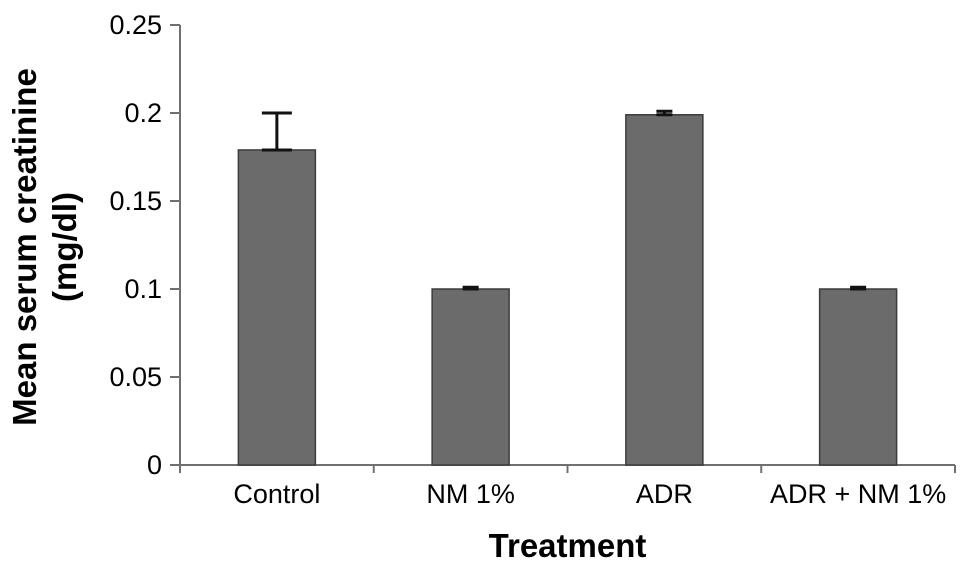 The image size is (969, 570). What do you see at coordinates (858, 494) in the screenshot?
I see `category-label-adr-nm-1: ADR + NM 1%` at bounding box center [858, 494].